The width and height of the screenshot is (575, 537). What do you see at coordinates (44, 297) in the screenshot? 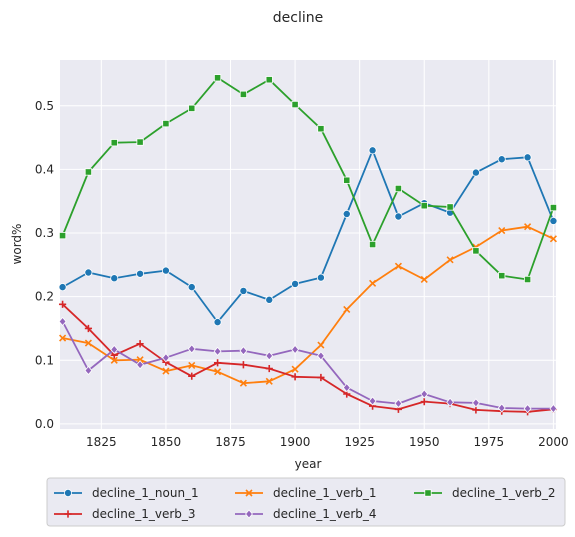
I see `y-tick-label: 0.2` at bounding box center [44, 297].